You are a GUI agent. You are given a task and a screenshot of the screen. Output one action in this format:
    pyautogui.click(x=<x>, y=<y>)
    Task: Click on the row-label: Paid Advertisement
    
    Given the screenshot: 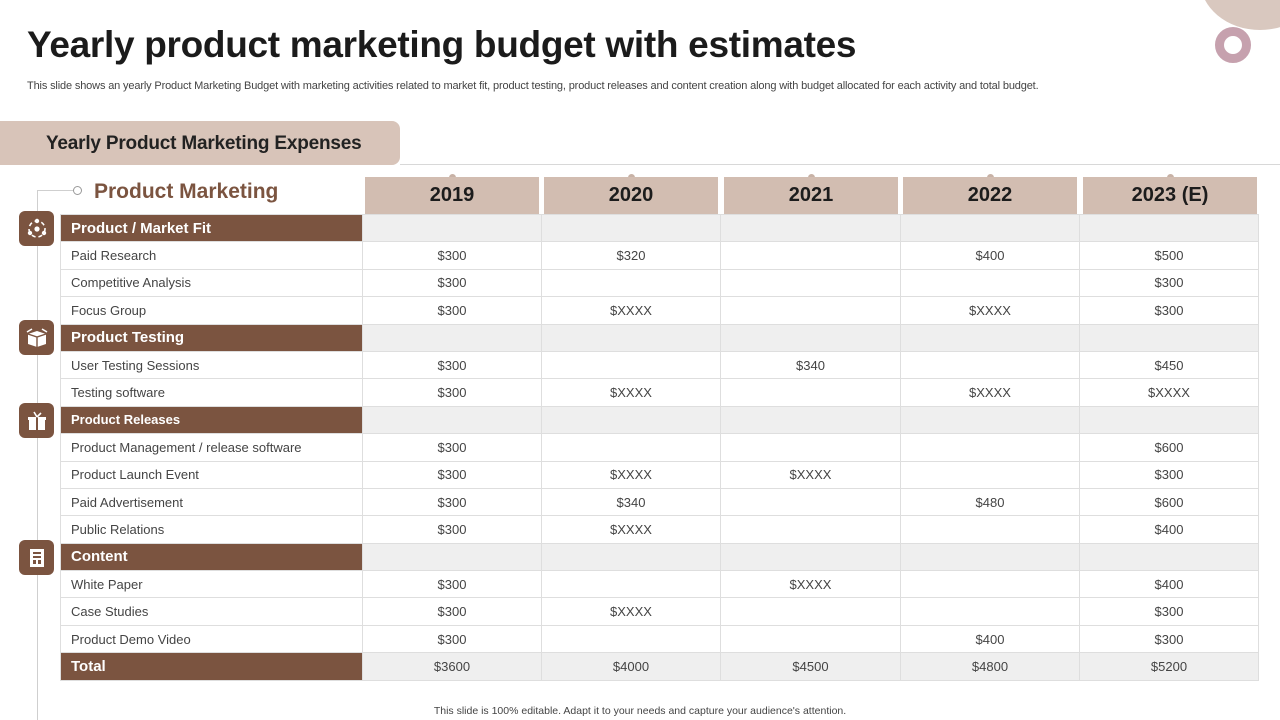 What is the action you would take?
    pyautogui.click(x=211, y=502)
    